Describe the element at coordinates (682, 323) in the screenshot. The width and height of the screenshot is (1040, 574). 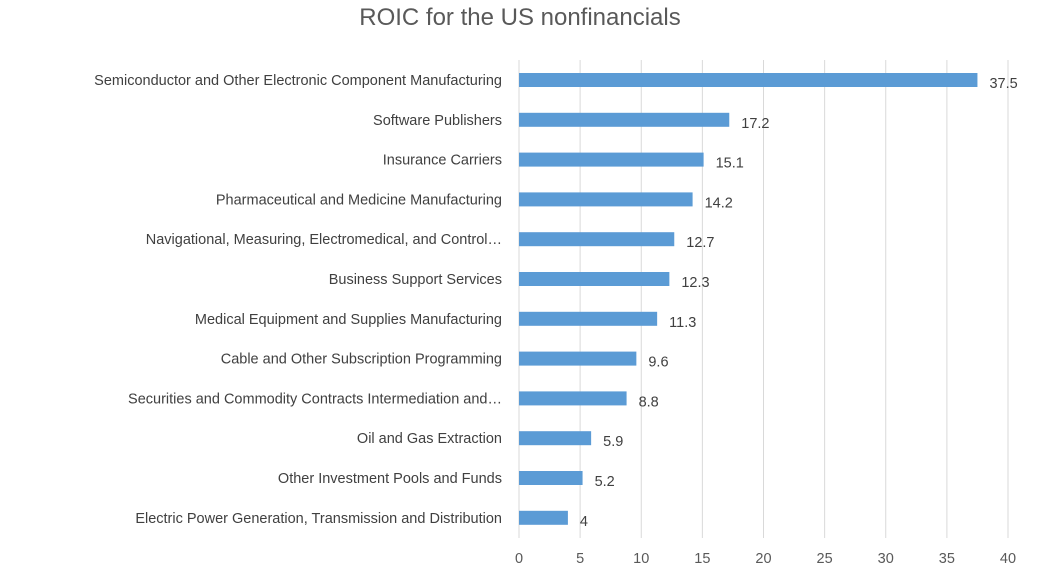
I see `data-label: 11.3` at that location.